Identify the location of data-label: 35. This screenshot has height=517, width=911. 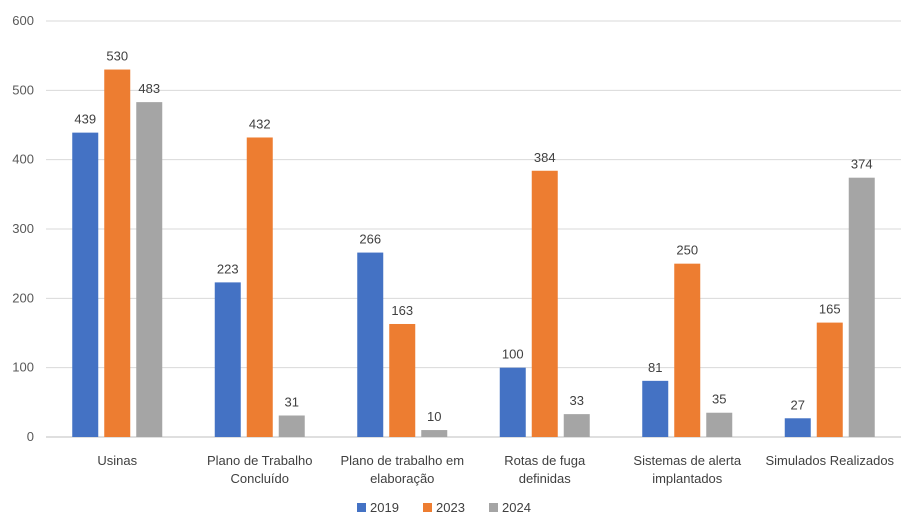
(719, 399).